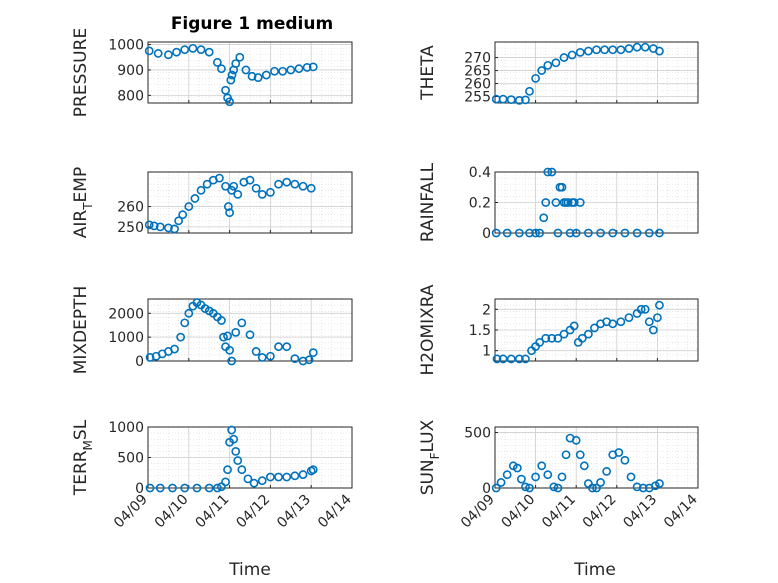 The image size is (778, 583). Describe the element at coordinates (477, 72) in the screenshot. I see `y-tick-label: 265` at that location.